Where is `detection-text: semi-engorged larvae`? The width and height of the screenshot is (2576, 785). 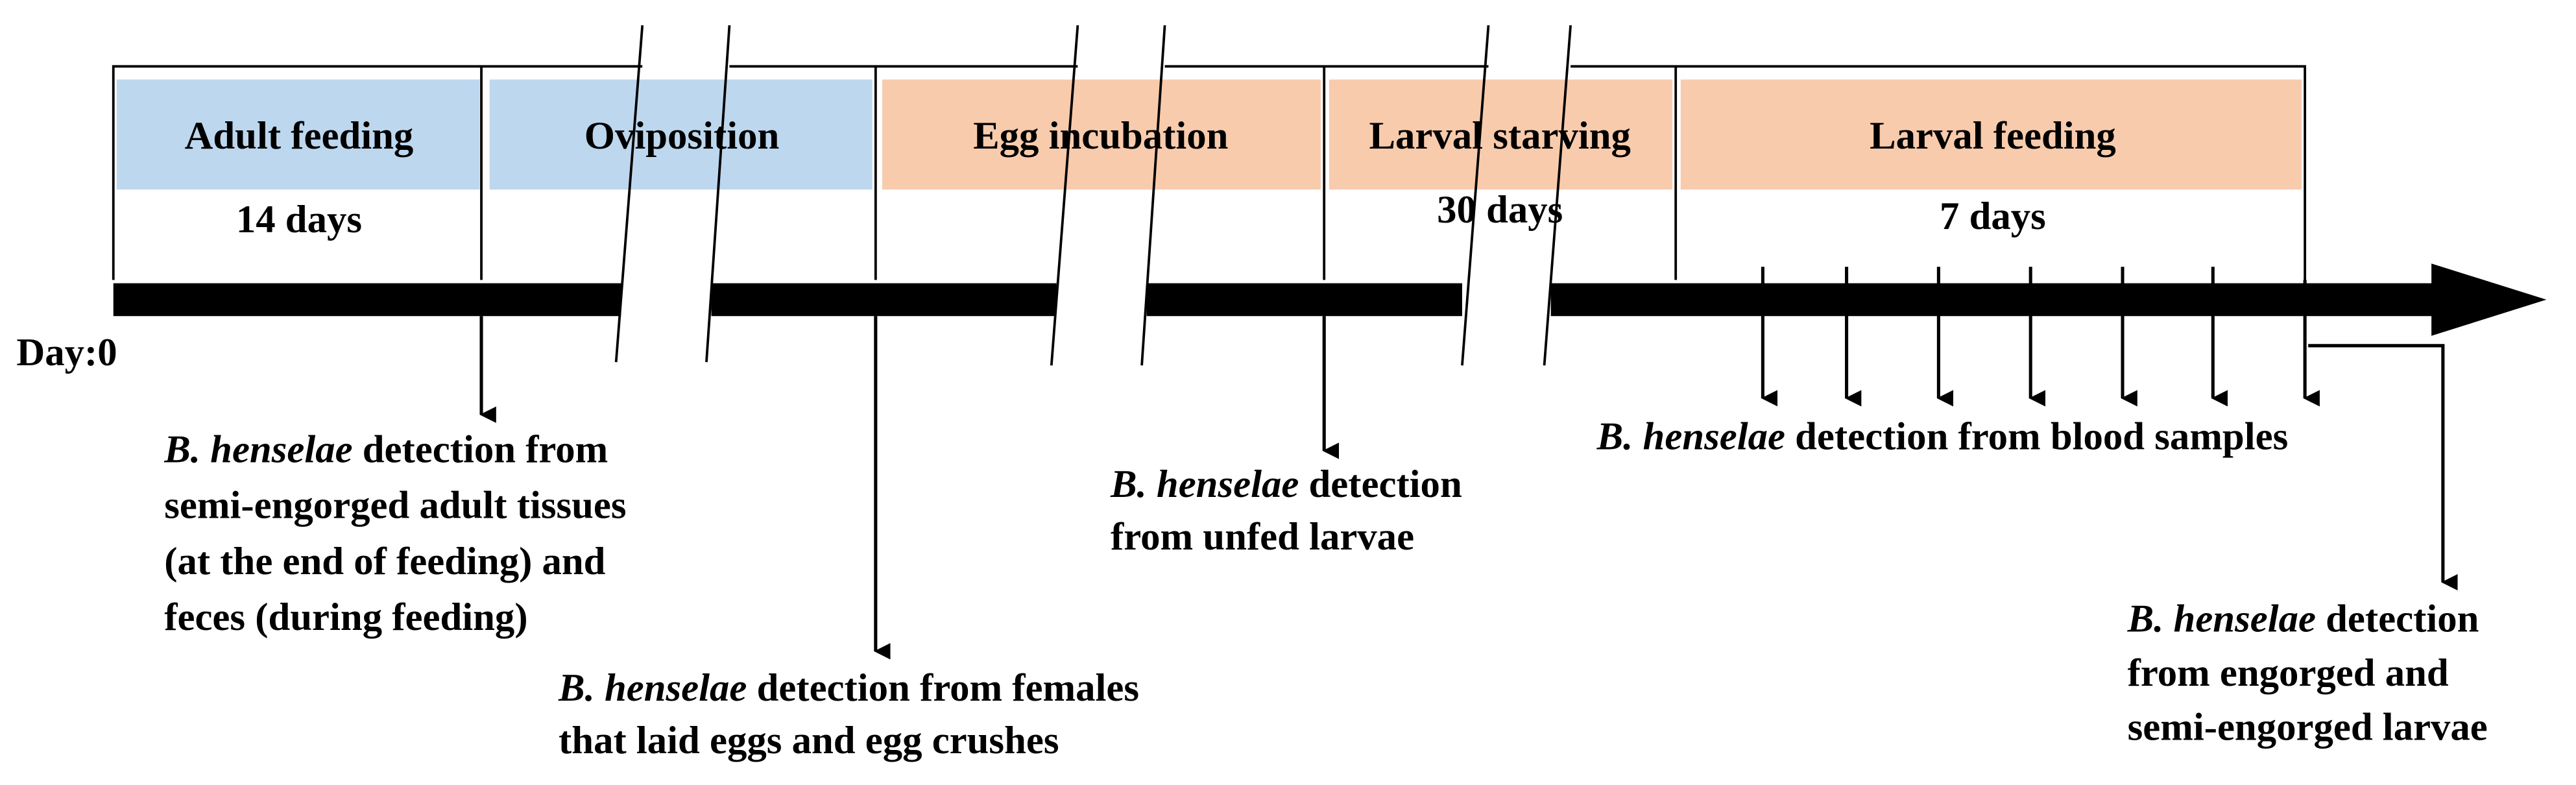
detection-text: semi-engorged larvae is located at coordinates (2308, 727).